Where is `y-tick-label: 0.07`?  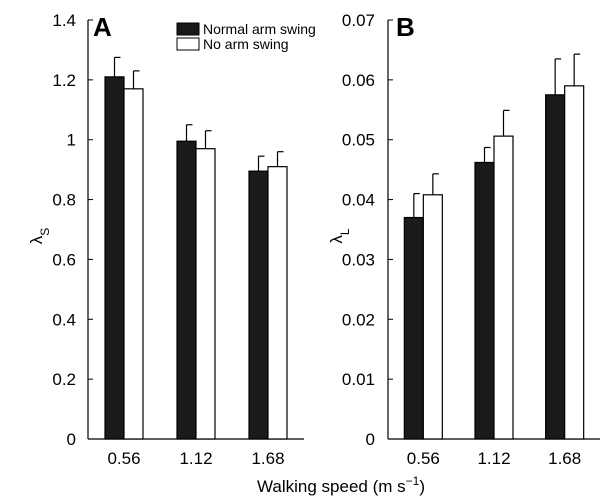
y-tick-label: 0.07 is located at coordinates (358, 20).